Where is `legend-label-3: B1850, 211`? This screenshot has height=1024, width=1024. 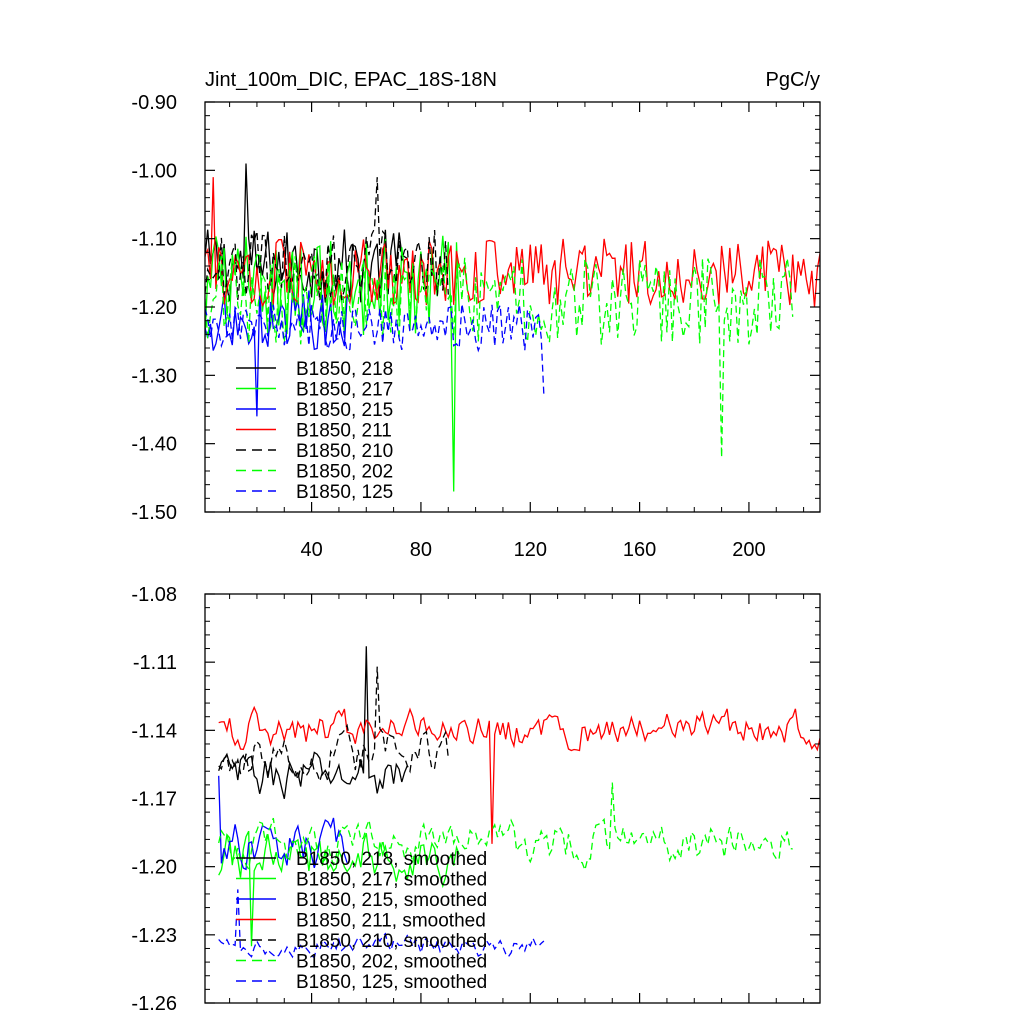 legend-label-3: B1850, 211 is located at coordinates (344, 431).